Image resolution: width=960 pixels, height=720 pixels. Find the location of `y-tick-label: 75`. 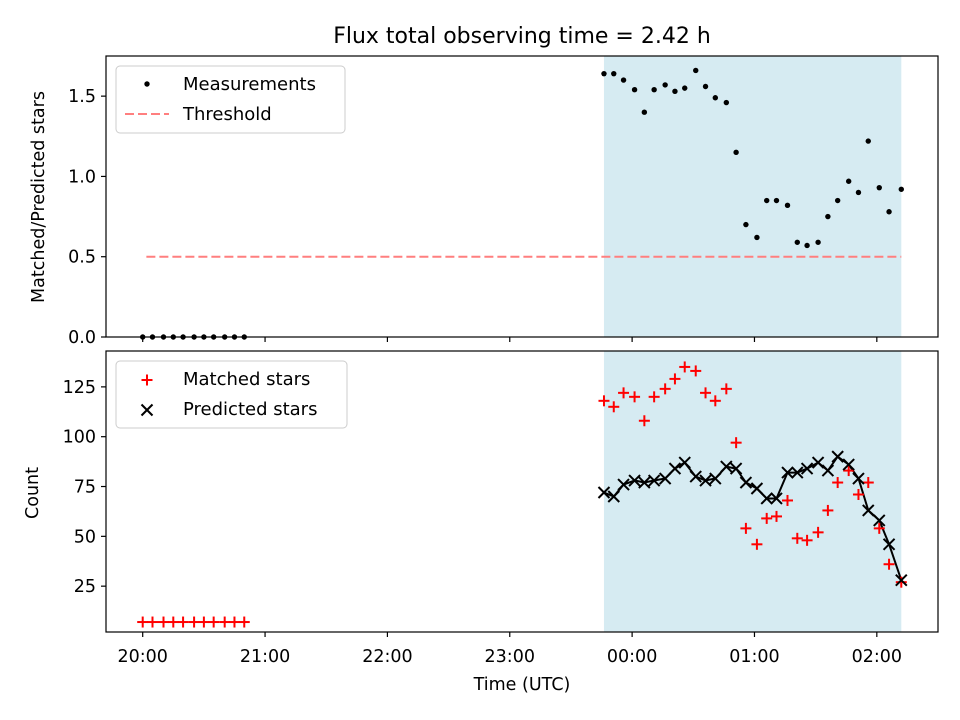

y-tick-label: 75 is located at coordinates (85, 488).